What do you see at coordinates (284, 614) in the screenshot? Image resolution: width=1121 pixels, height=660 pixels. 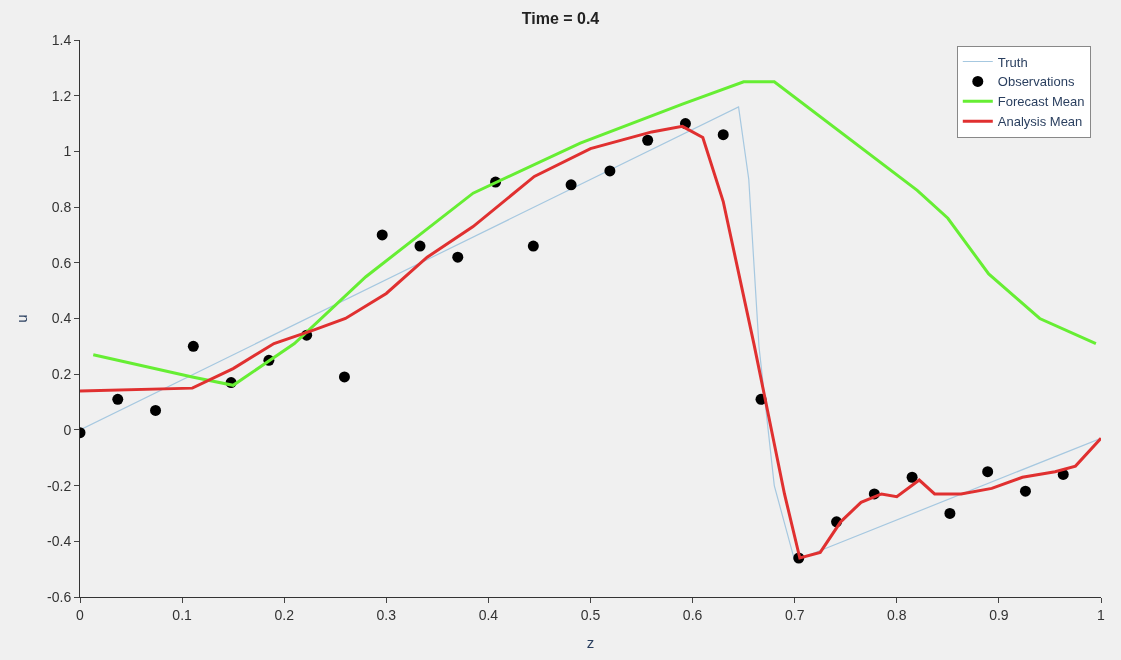 I see `x-tick-label: 0.2` at bounding box center [284, 614].